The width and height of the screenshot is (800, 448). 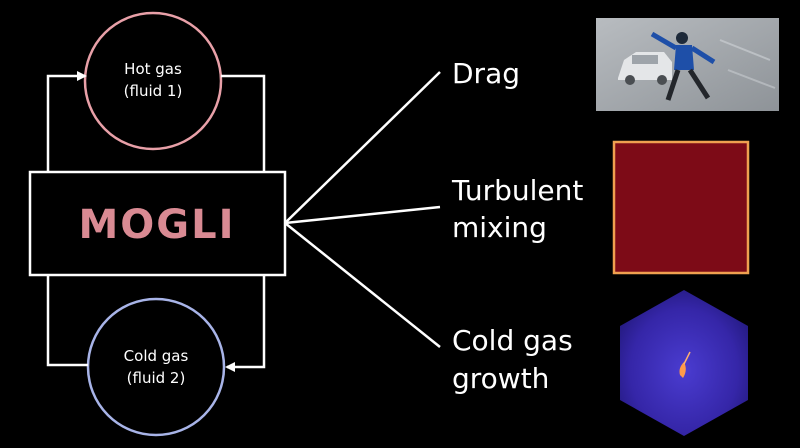 What do you see at coordinates (362, 285) in the screenshot?
I see `line-to-cold-gas-growth` at bounding box center [362, 285].